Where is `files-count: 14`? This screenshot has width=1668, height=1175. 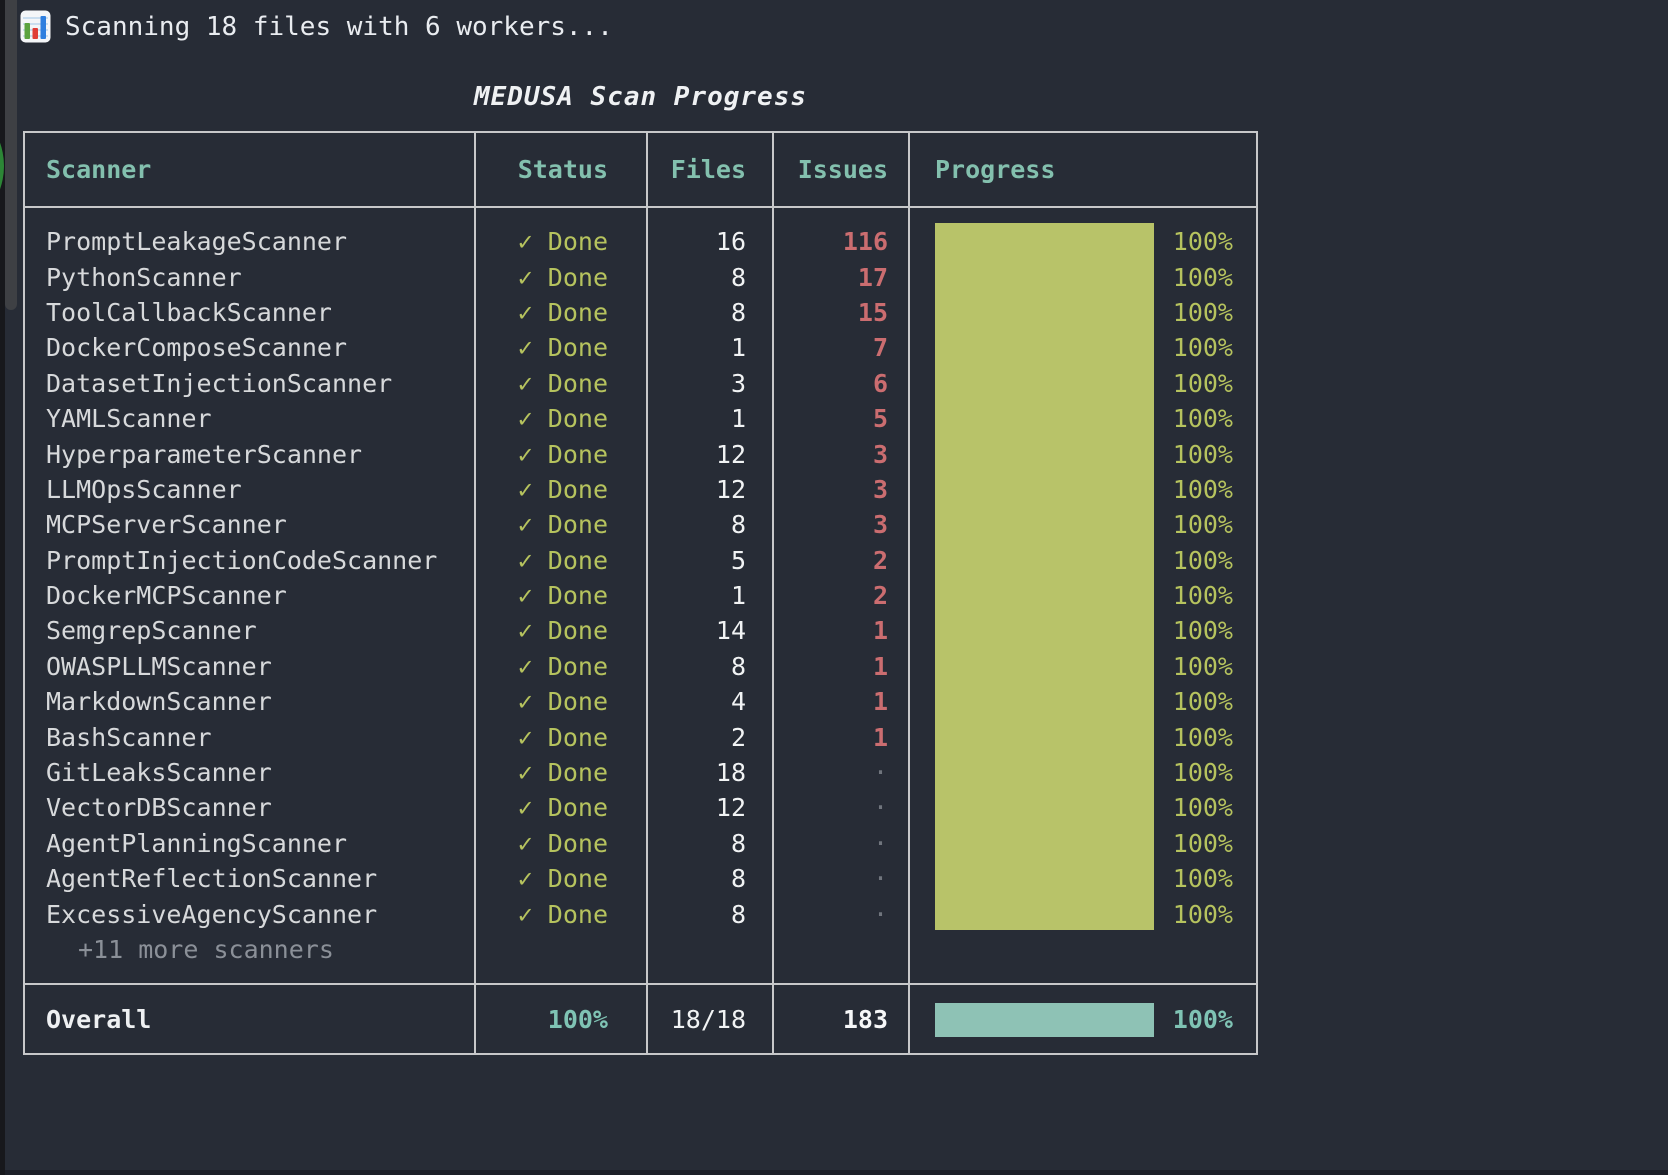
files-count: 14 is located at coordinates (730, 631).